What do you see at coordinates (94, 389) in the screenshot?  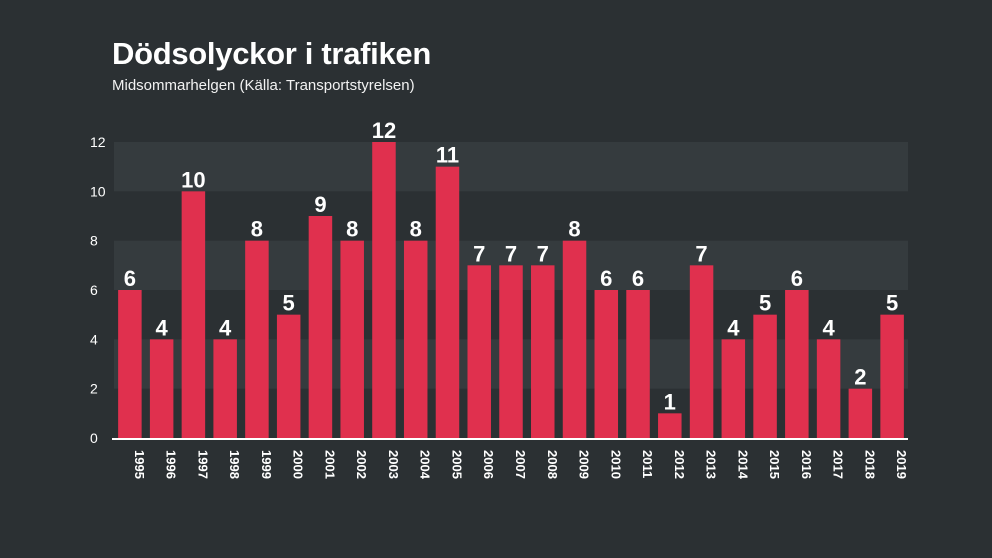 I see `y-tick-label: 2` at bounding box center [94, 389].